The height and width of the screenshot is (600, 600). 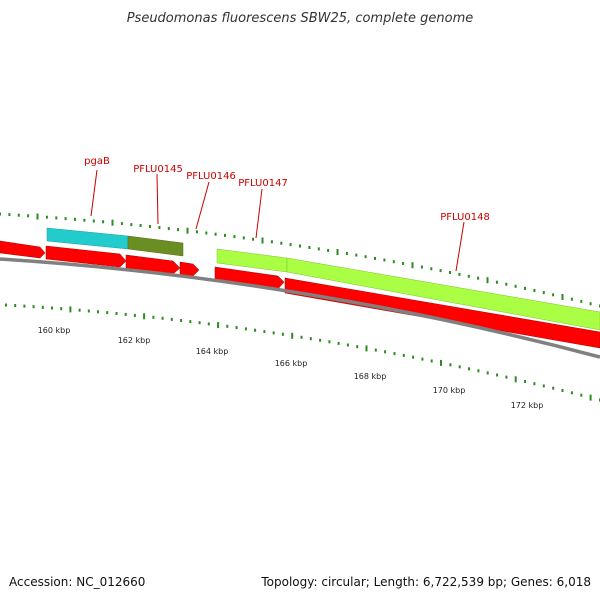 What do you see at coordinates (449, 390) in the screenshot?
I see `tick-label: 170 kbp` at bounding box center [449, 390].